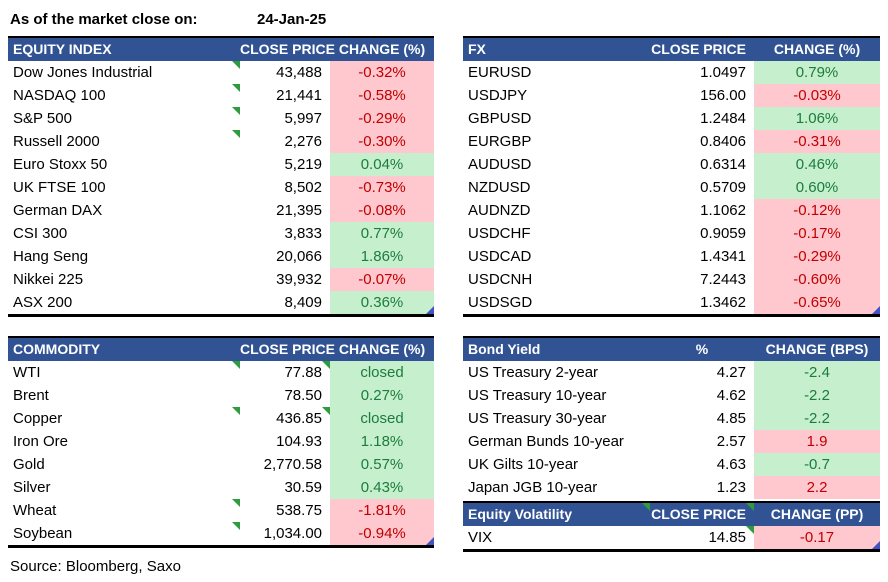  What do you see at coordinates (48, 279) in the screenshot?
I see `instrument-name: Nikkei 225` at bounding box center [48, 279].